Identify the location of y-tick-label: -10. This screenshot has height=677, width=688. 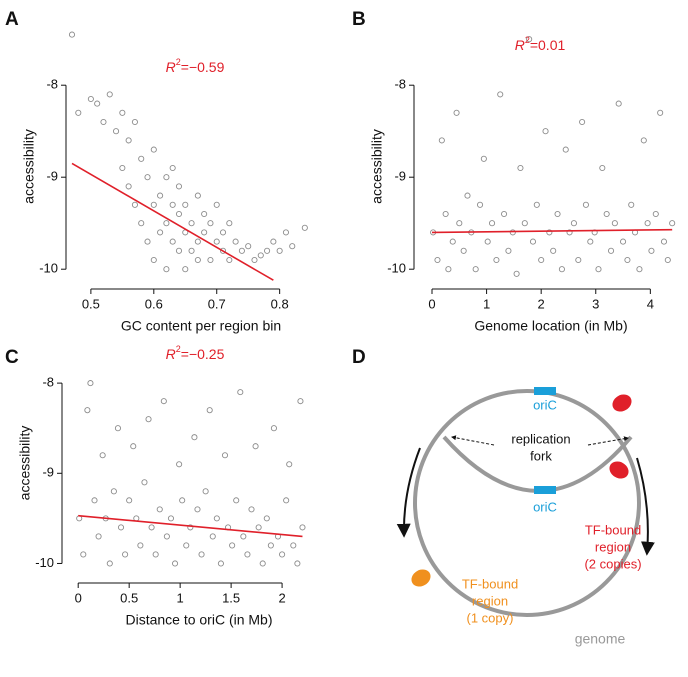
(48, 268).